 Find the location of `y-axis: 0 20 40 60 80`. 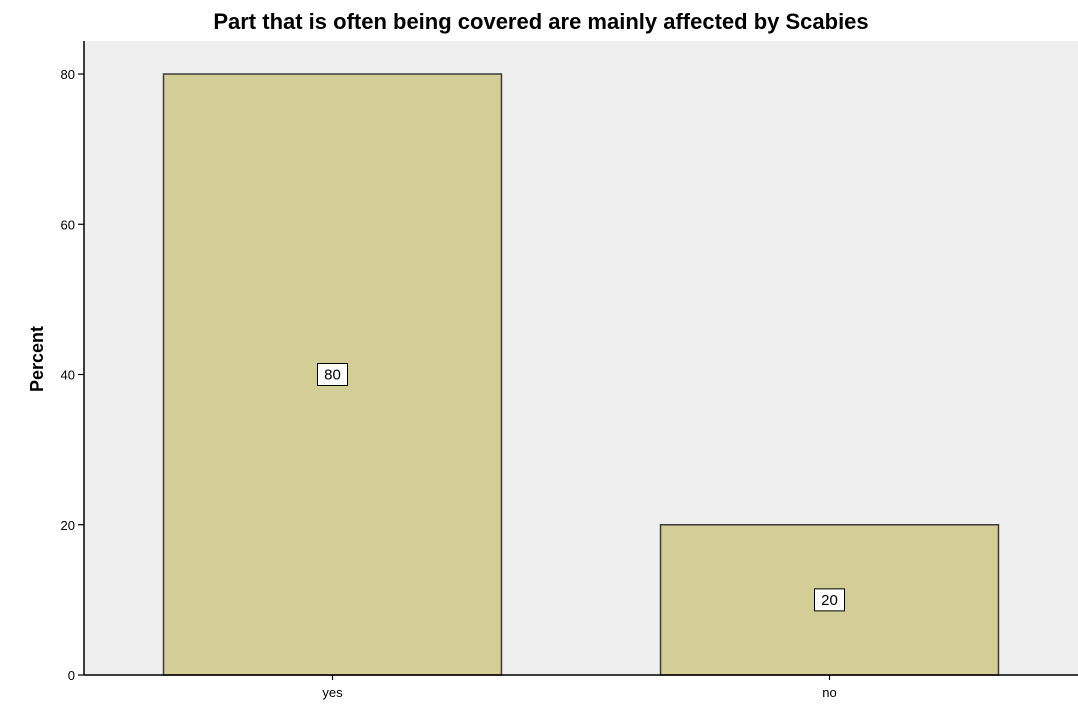

y-axis: 0 20 40 60 80 is located at coordinates (72, 375).